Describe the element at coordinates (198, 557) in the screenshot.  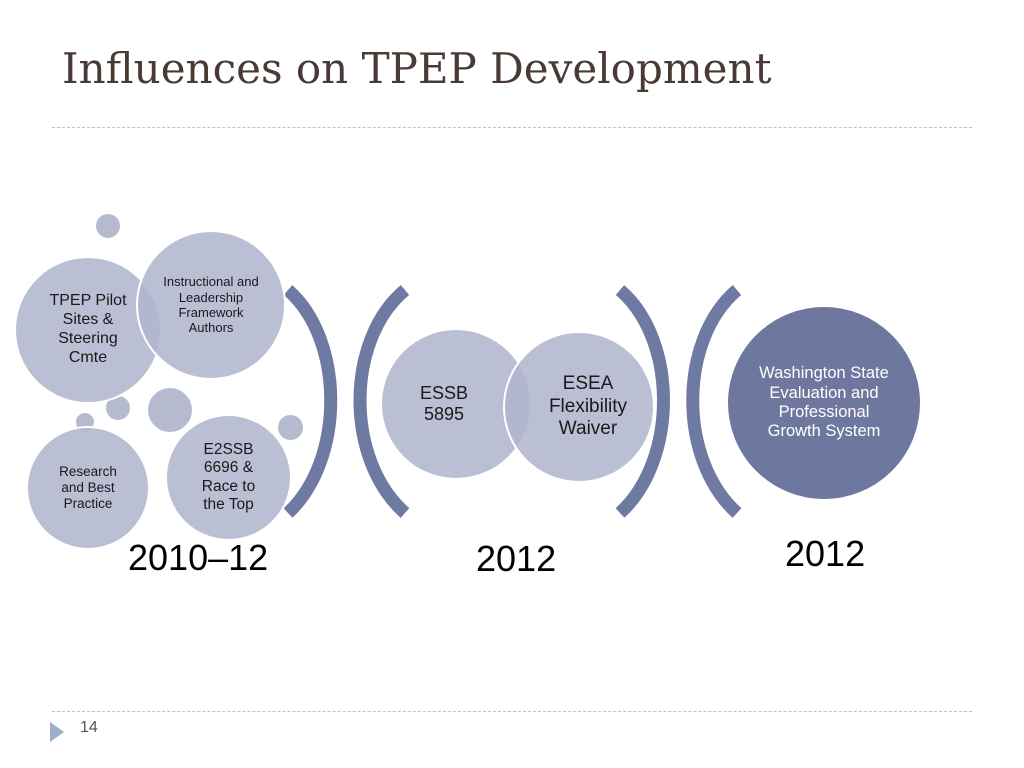
I see `year-label-1: 2010–12` at that location.